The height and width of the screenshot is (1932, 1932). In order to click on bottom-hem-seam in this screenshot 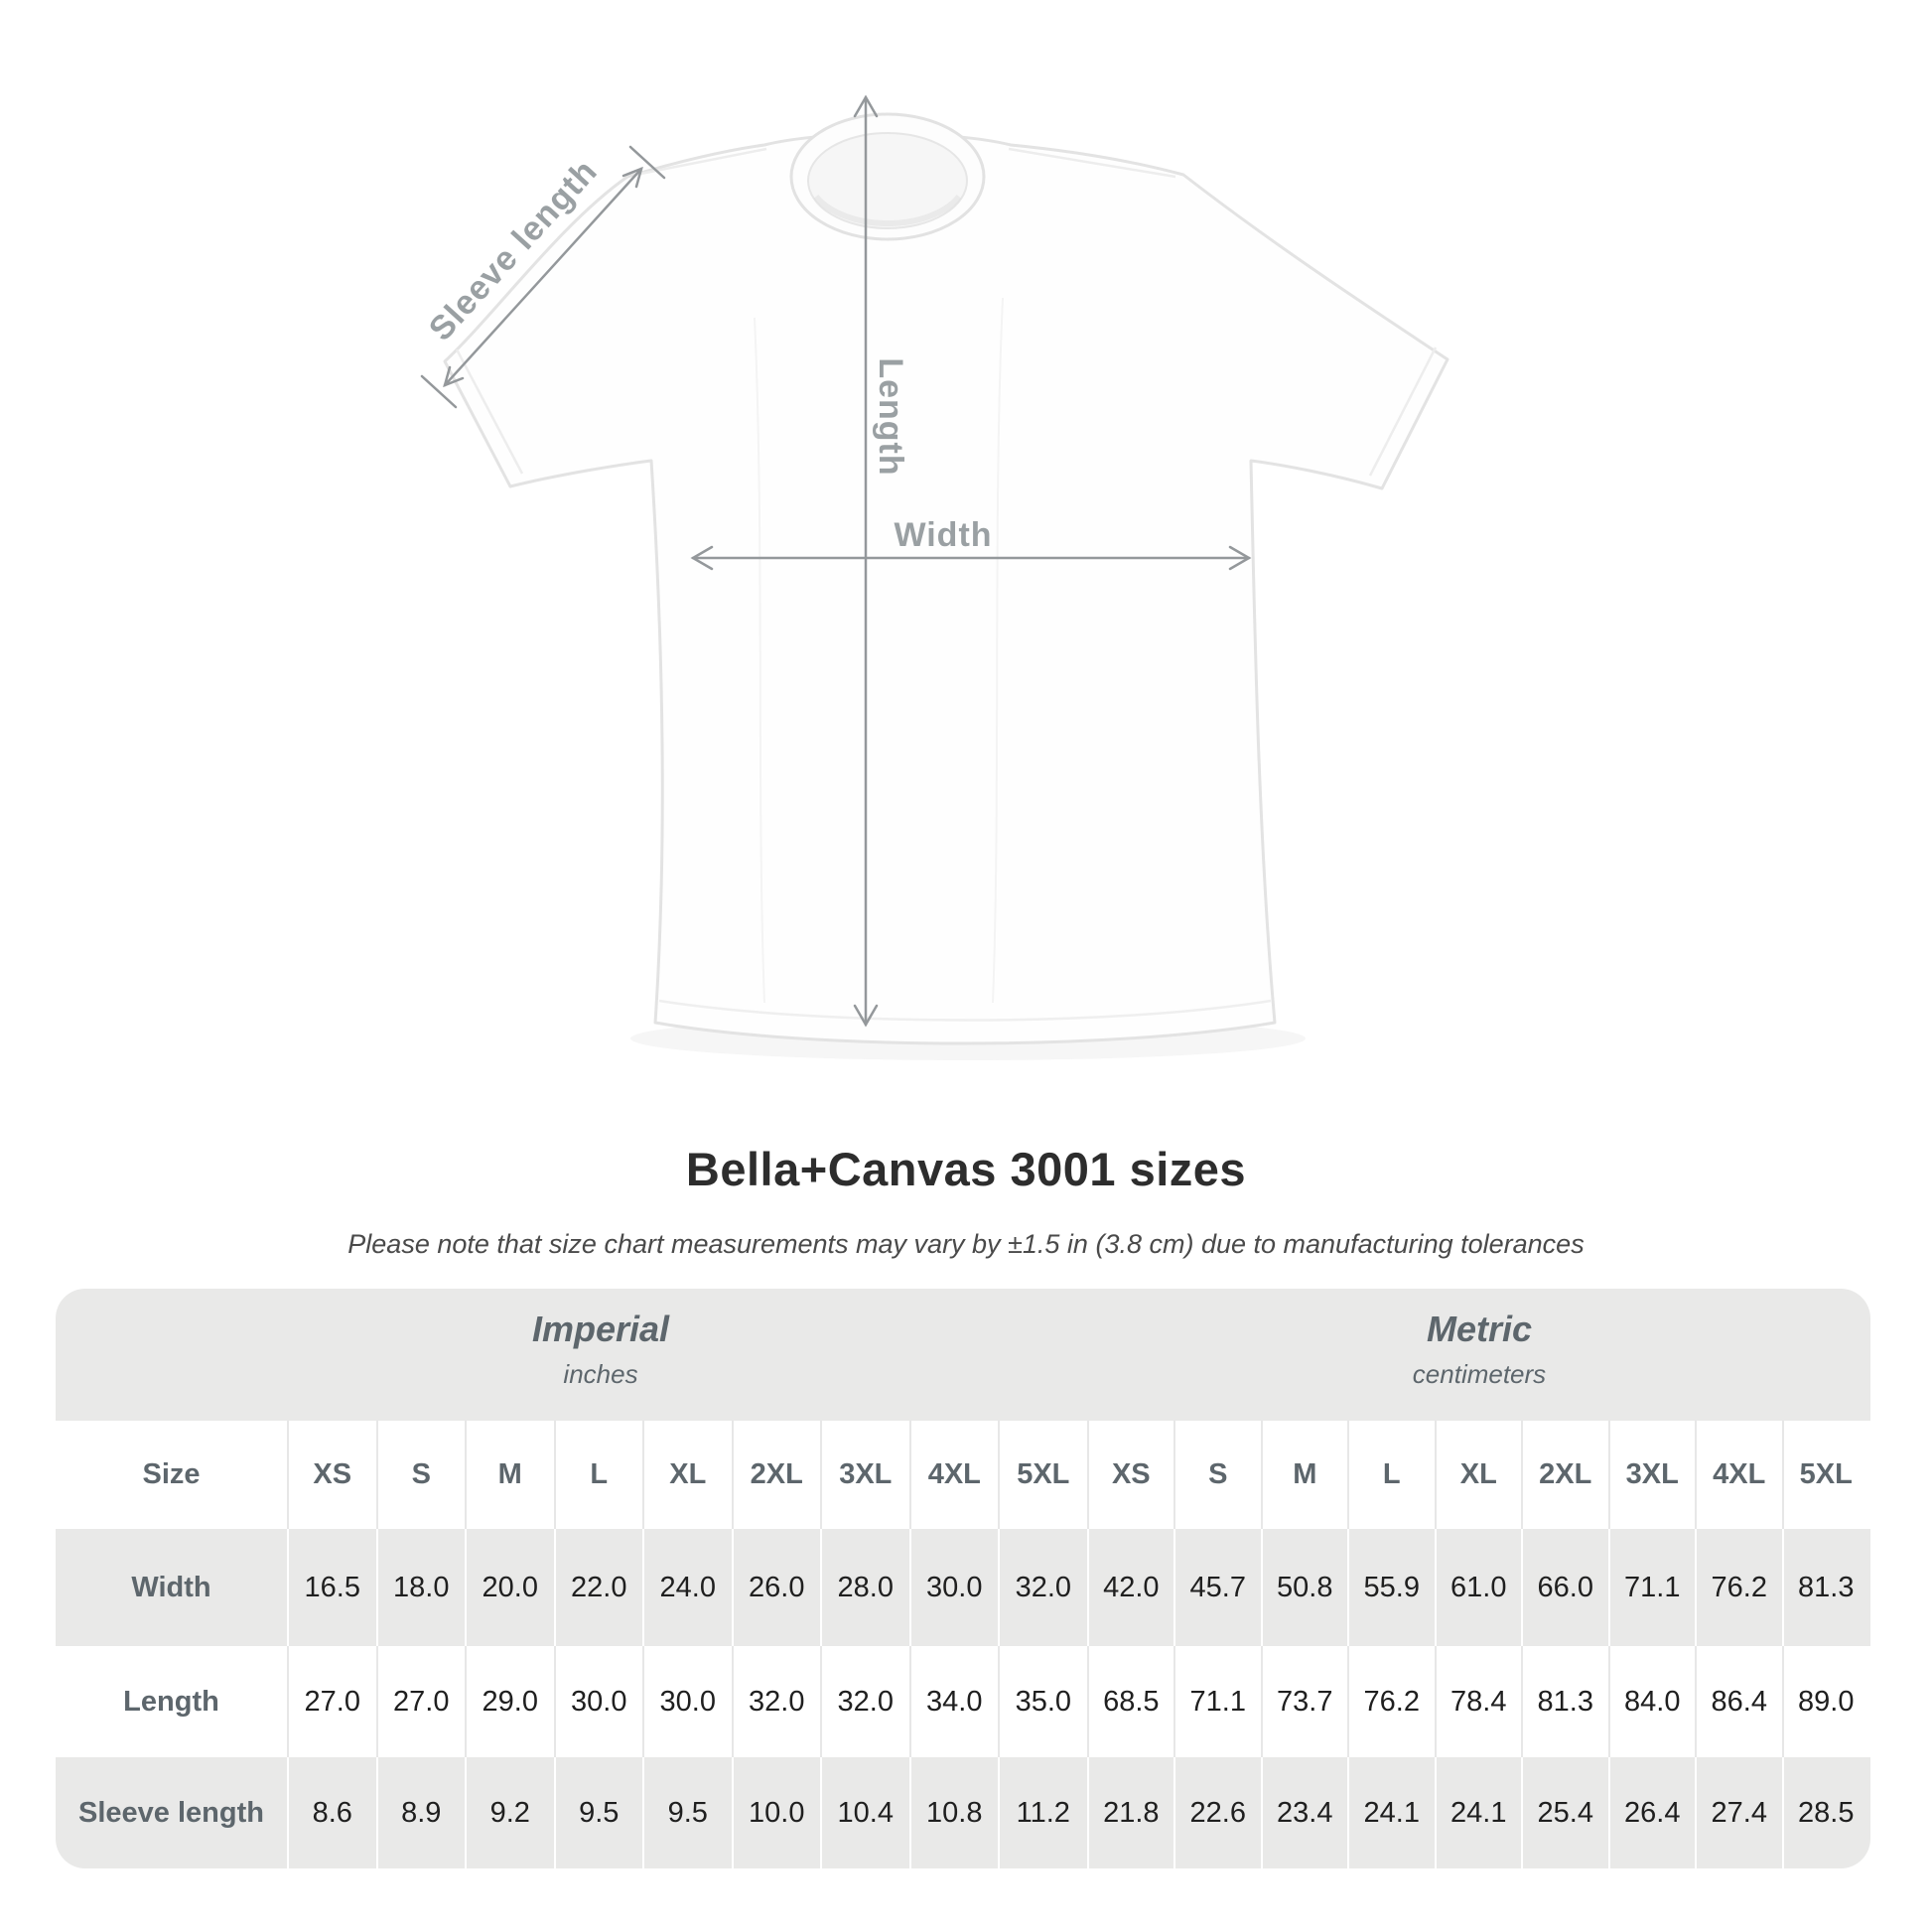, I will do `click(965, 1011)`.